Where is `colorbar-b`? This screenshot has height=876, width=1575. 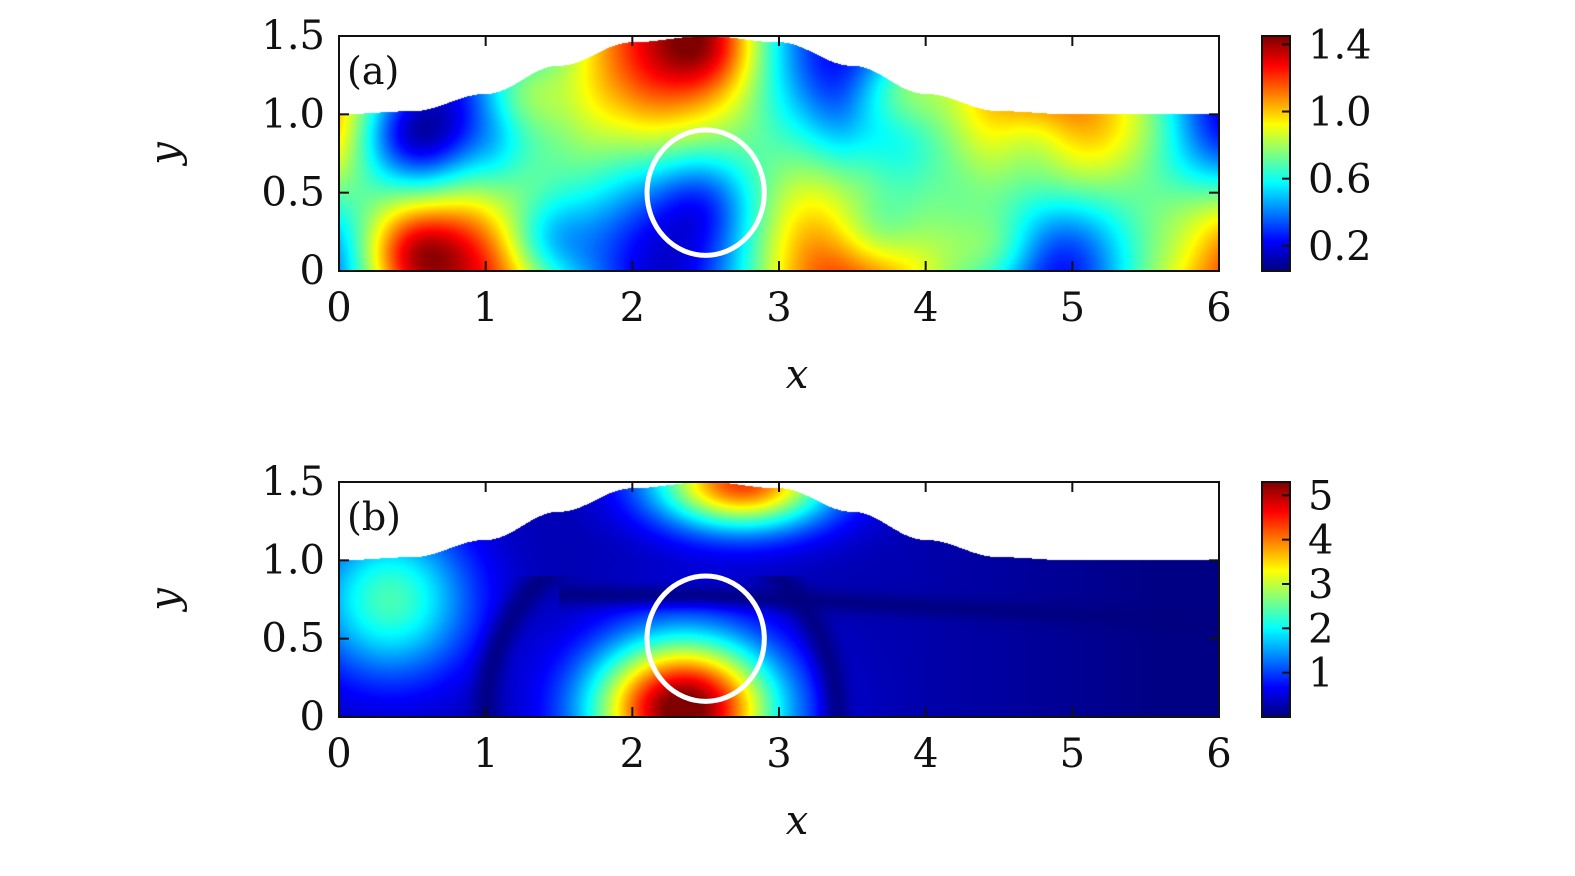
colorbar-b is located at coordinates (1276, 599).